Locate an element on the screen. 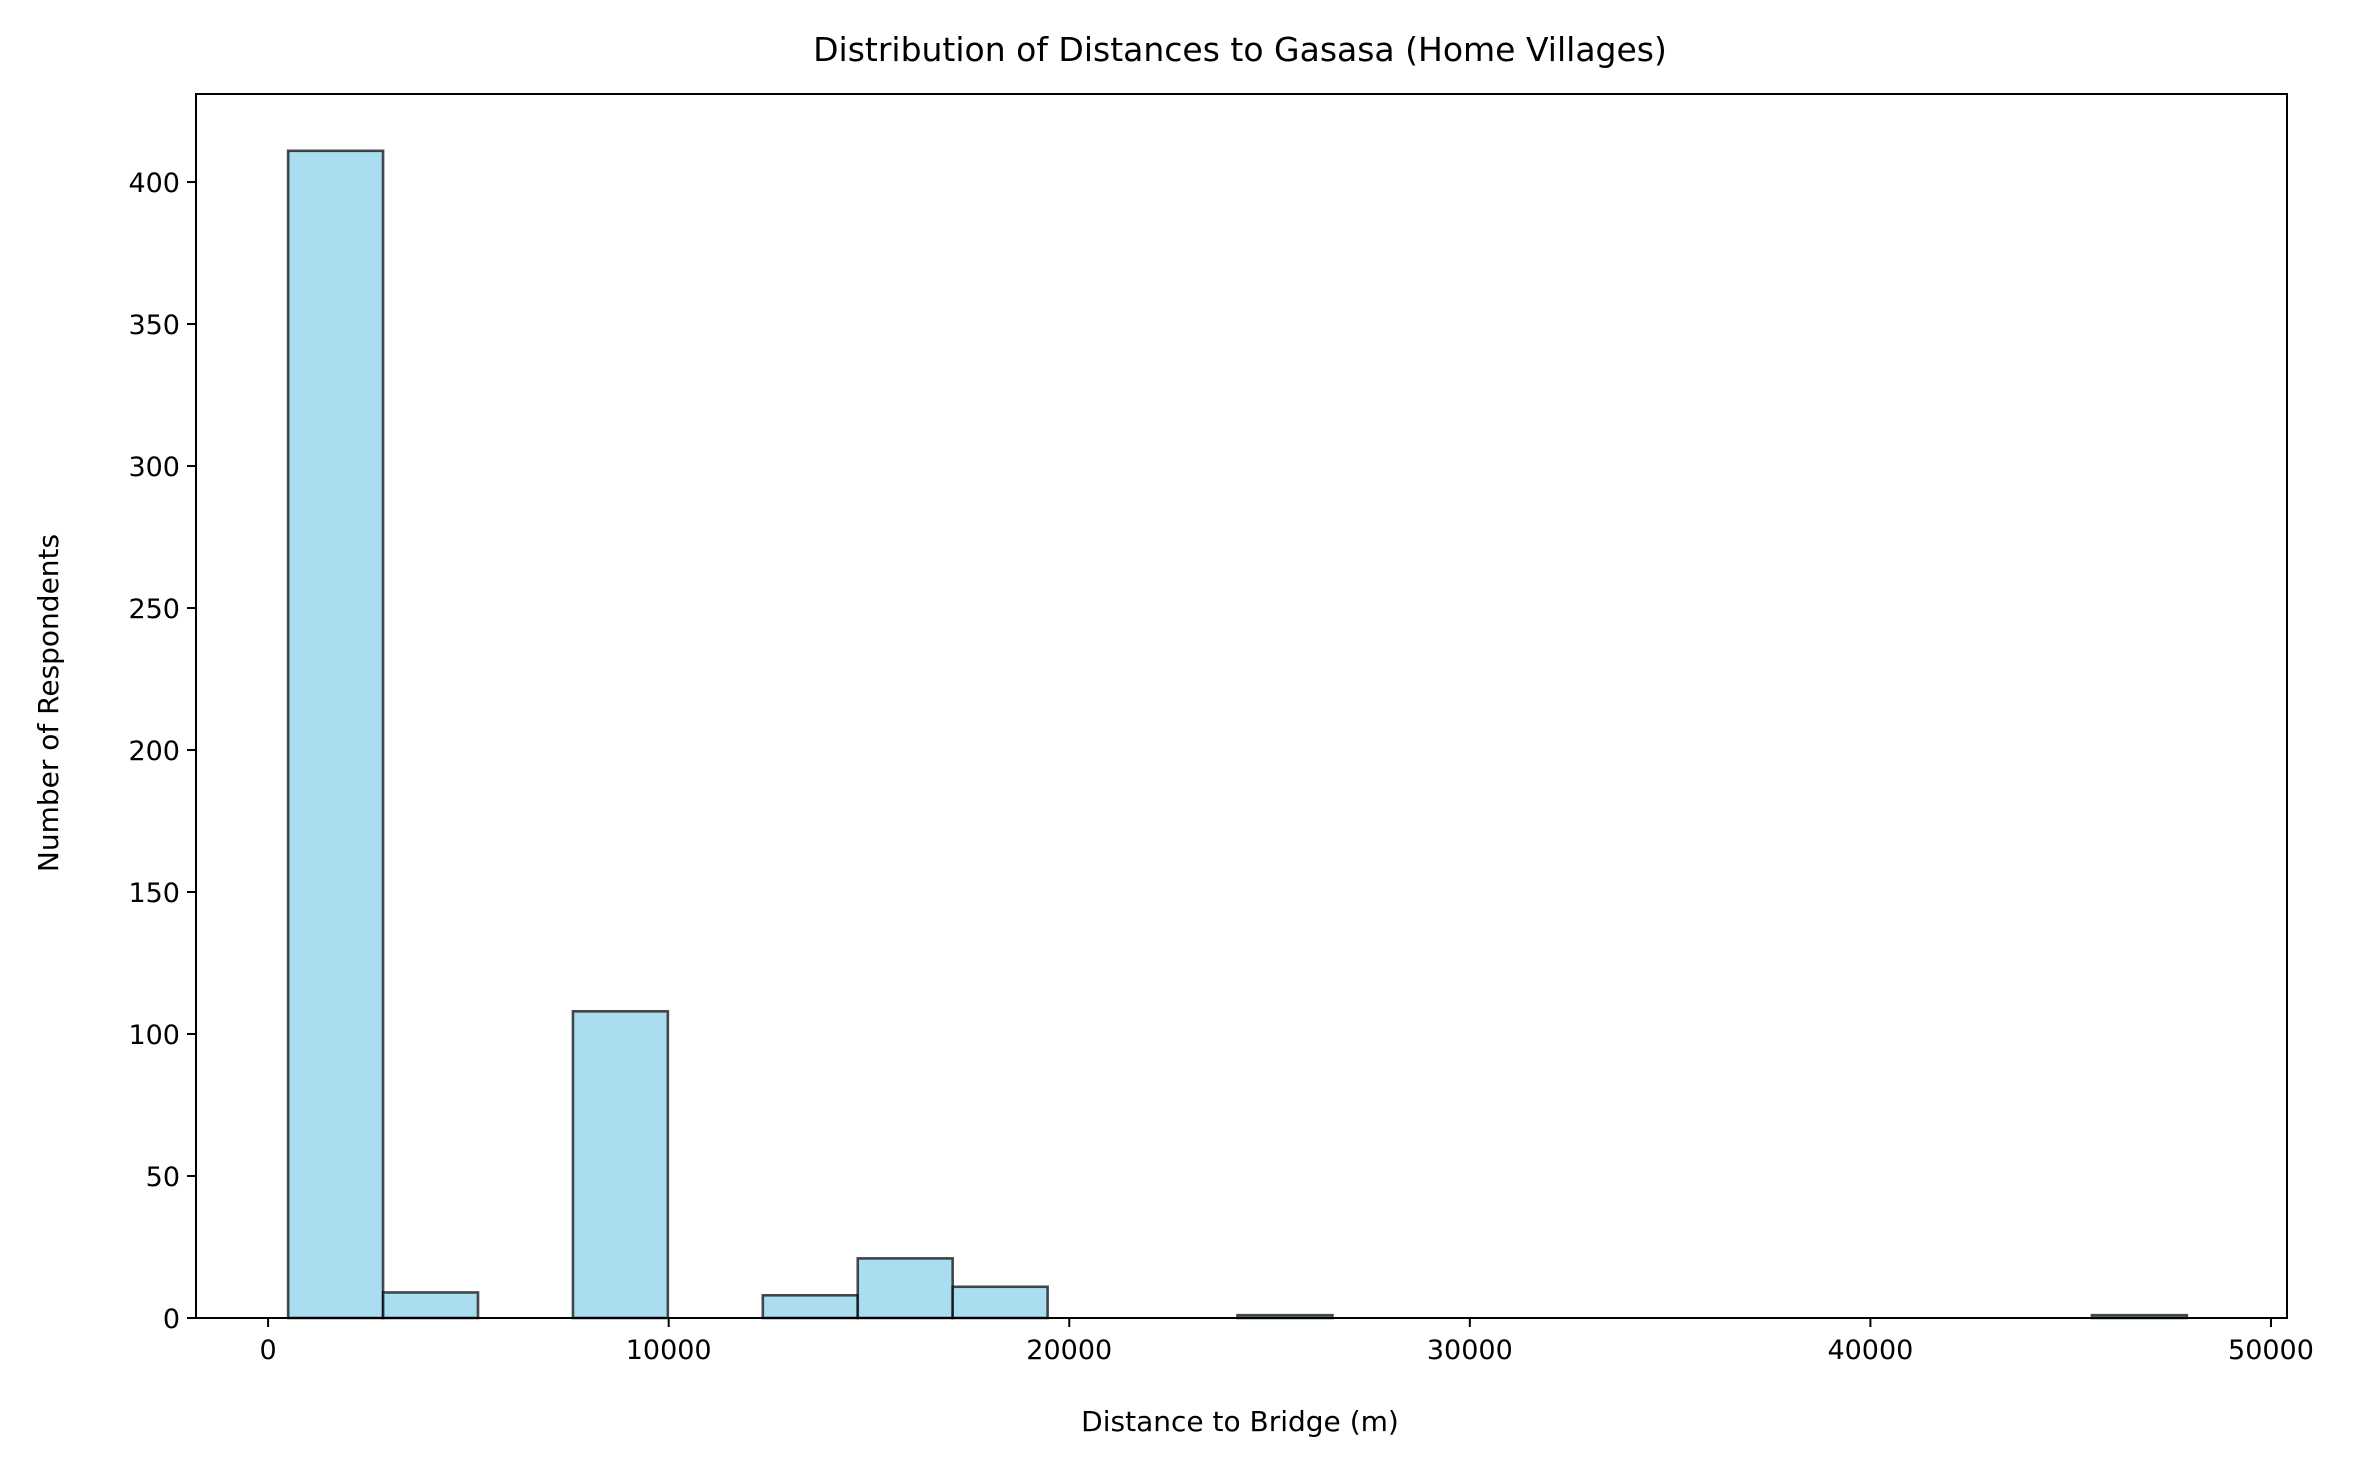  y-tick-label: 400 is located at coordinates (154, 183).